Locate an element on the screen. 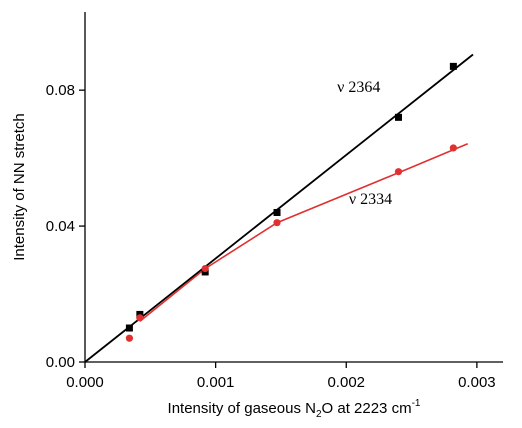 The width and height of the screenshot is (522, 428). y-tick-label-2: 0.08 is located at coordinates (60, 90).